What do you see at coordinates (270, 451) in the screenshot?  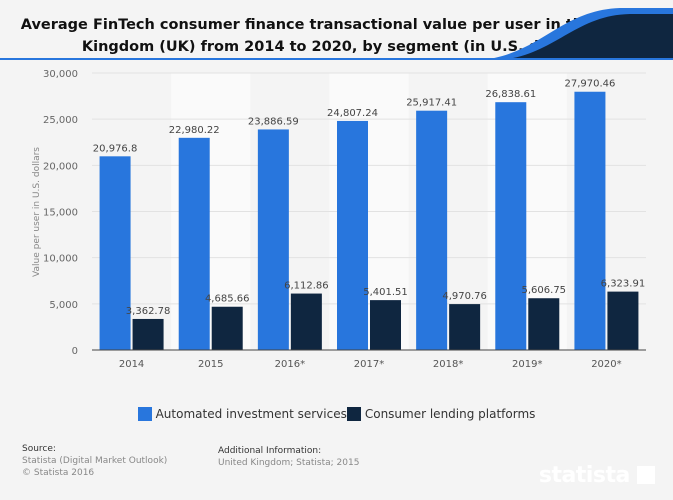 I see `info-heading: Additional Information:` at bounding box center [270, 451].